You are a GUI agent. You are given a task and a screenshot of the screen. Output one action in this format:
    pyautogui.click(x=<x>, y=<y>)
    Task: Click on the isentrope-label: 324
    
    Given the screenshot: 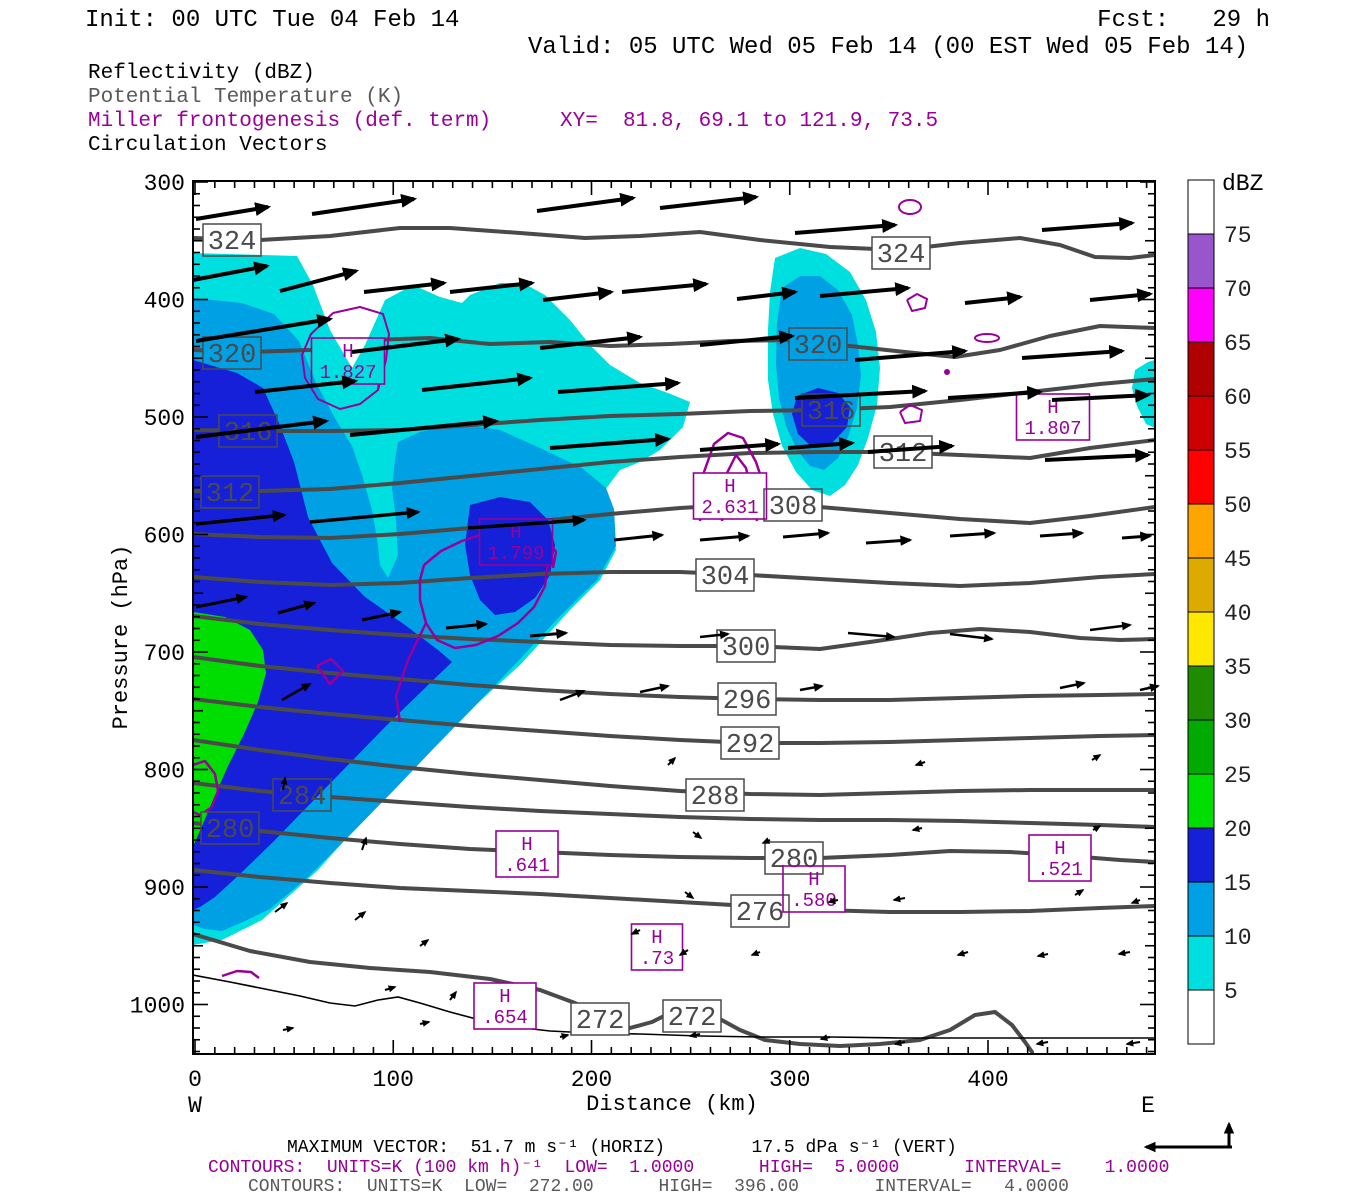 What is the action you would take?
    pyautogui.click(x=901, y=256)
    